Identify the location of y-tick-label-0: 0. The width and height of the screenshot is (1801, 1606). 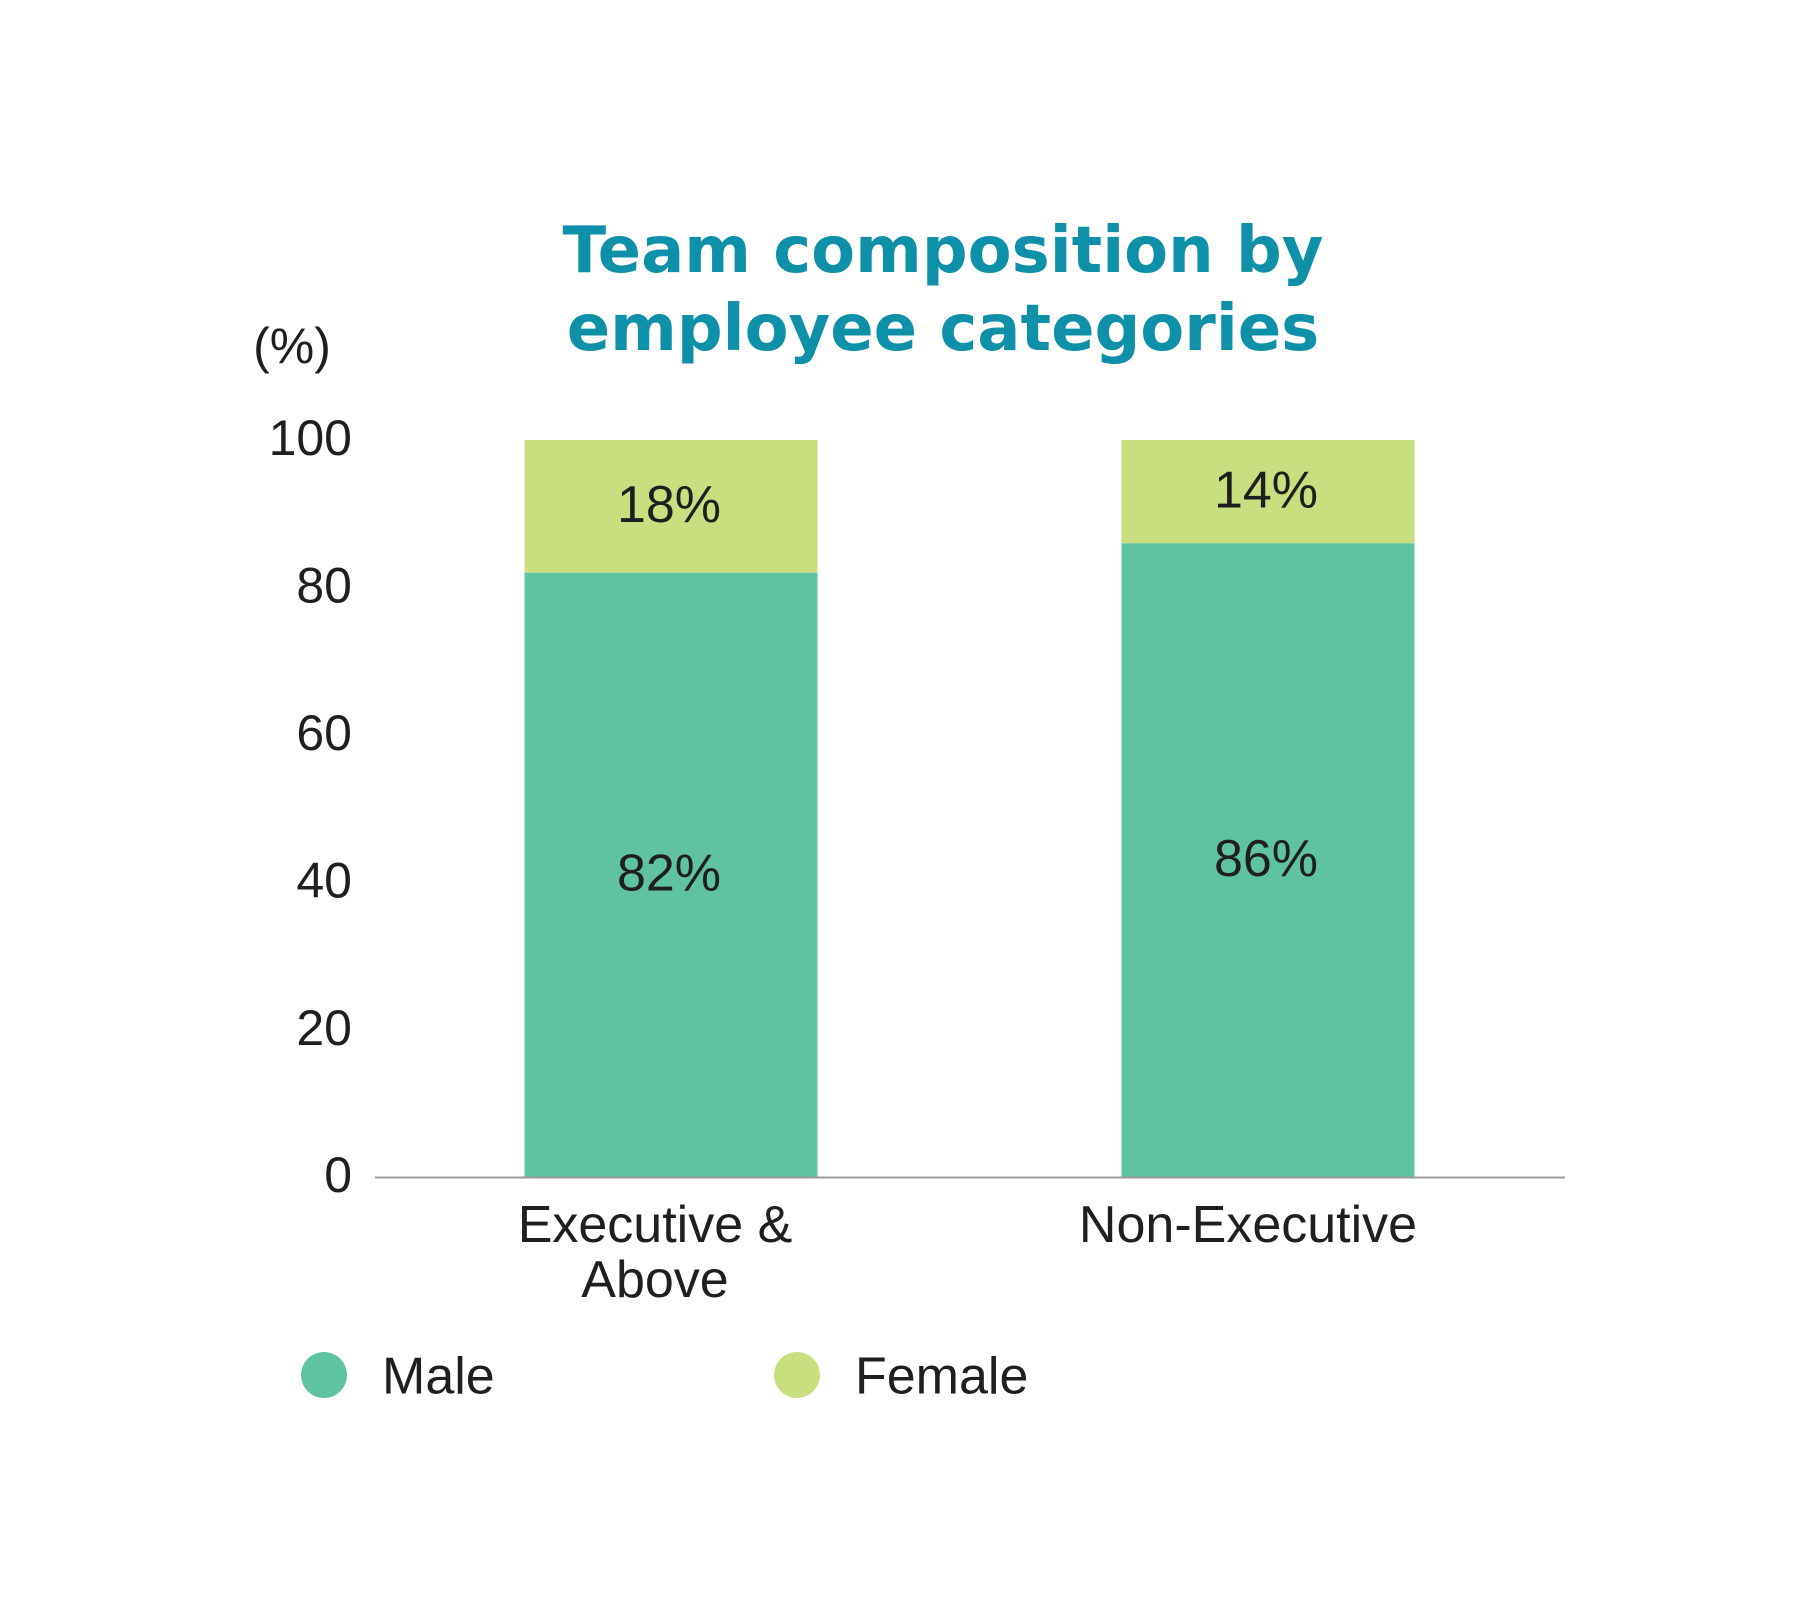
(338, 1175).